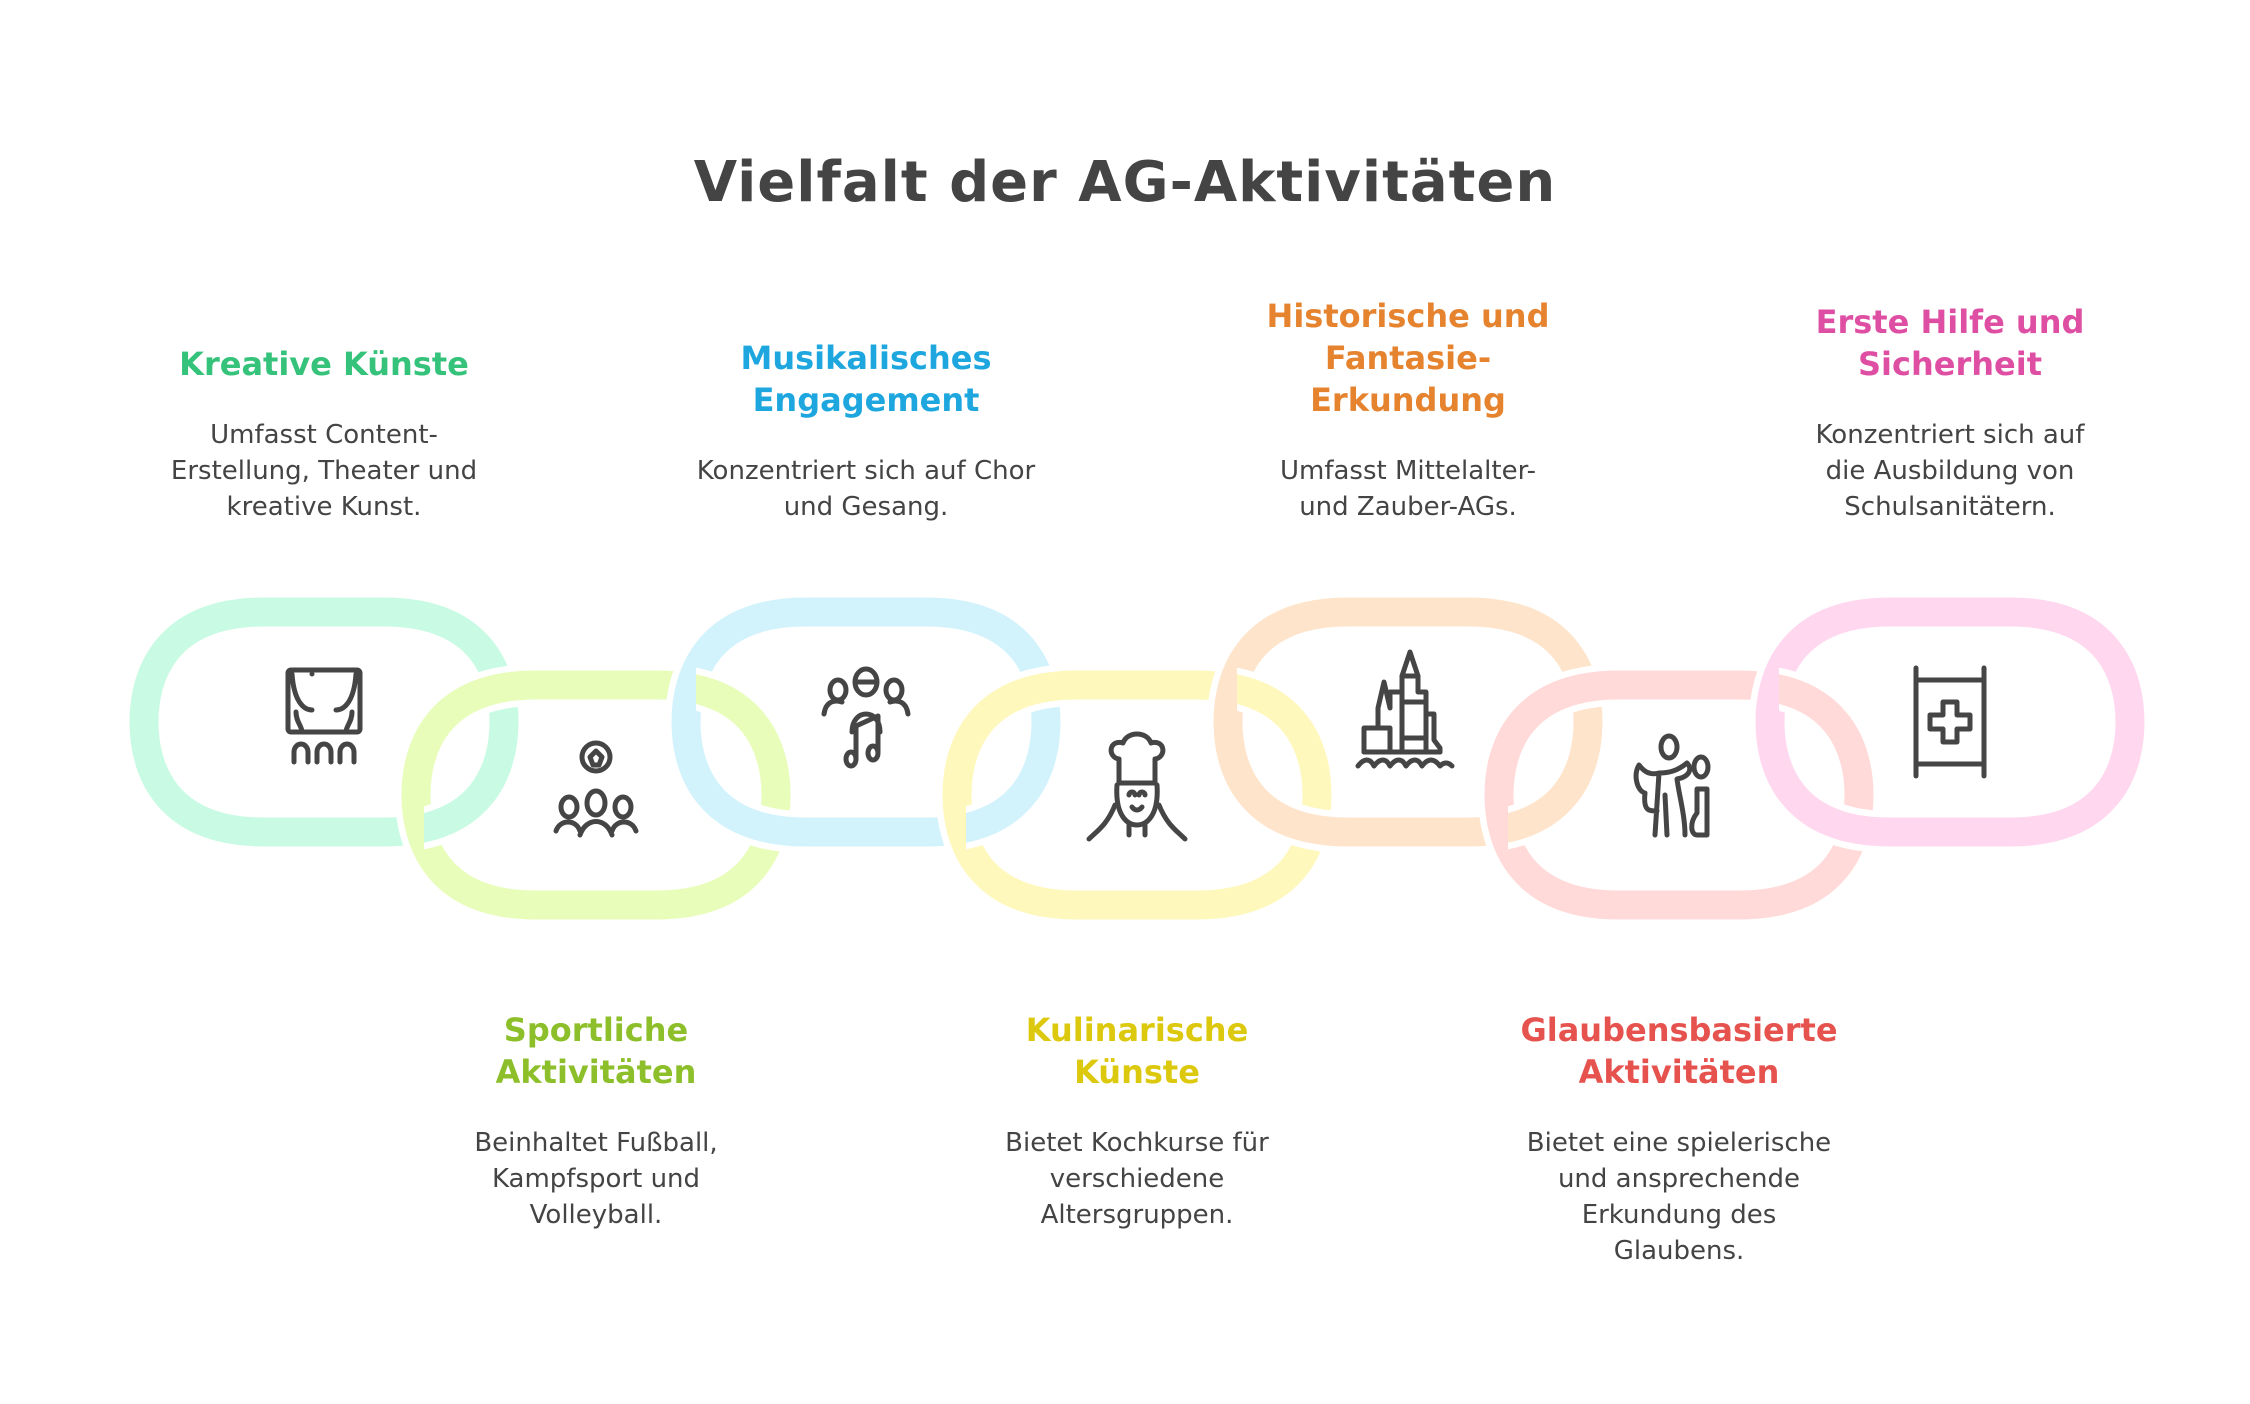 Image resolution: width=2250 pixels, height=1404 pixels. Describe the element at coordinates (866, 471) in the screenshot. I see `activity-description-line: Konzentriert sich auf Chor` at that location.